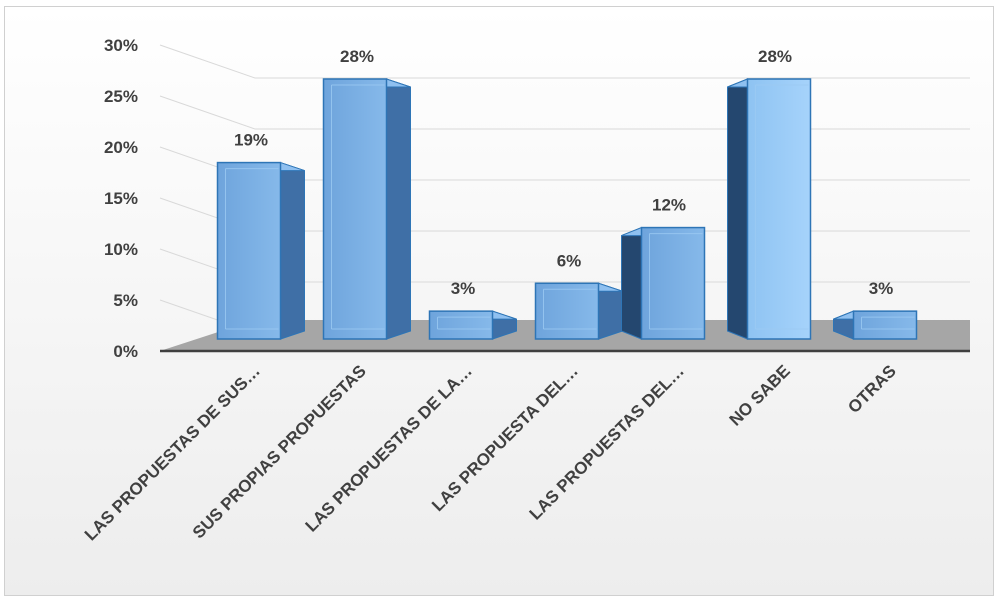  I want to click on y-tick-label: 30%, so click(121, 45).